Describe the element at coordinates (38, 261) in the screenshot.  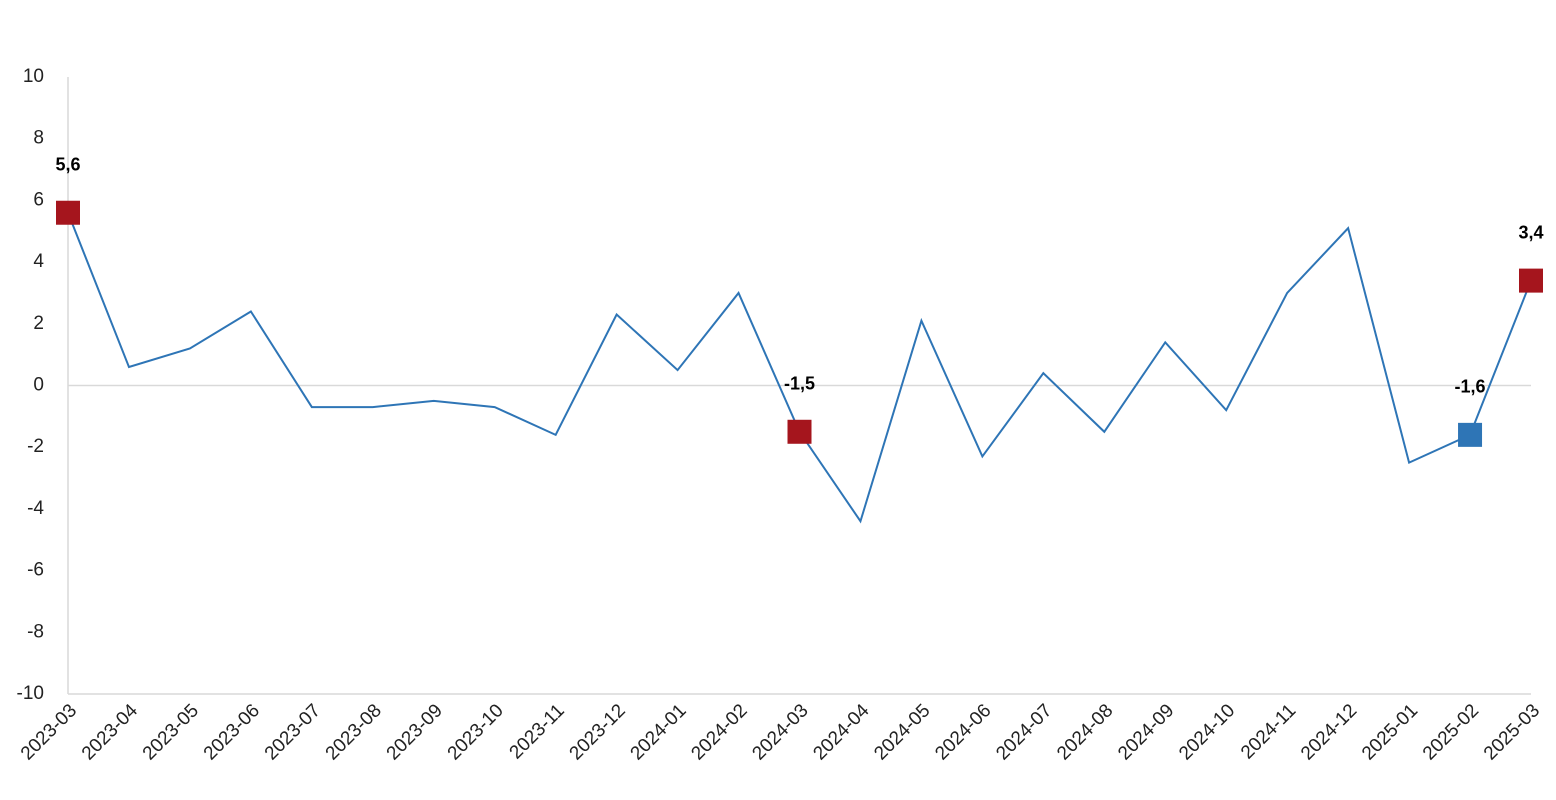
I see `y-tick-label: 4` at that location.